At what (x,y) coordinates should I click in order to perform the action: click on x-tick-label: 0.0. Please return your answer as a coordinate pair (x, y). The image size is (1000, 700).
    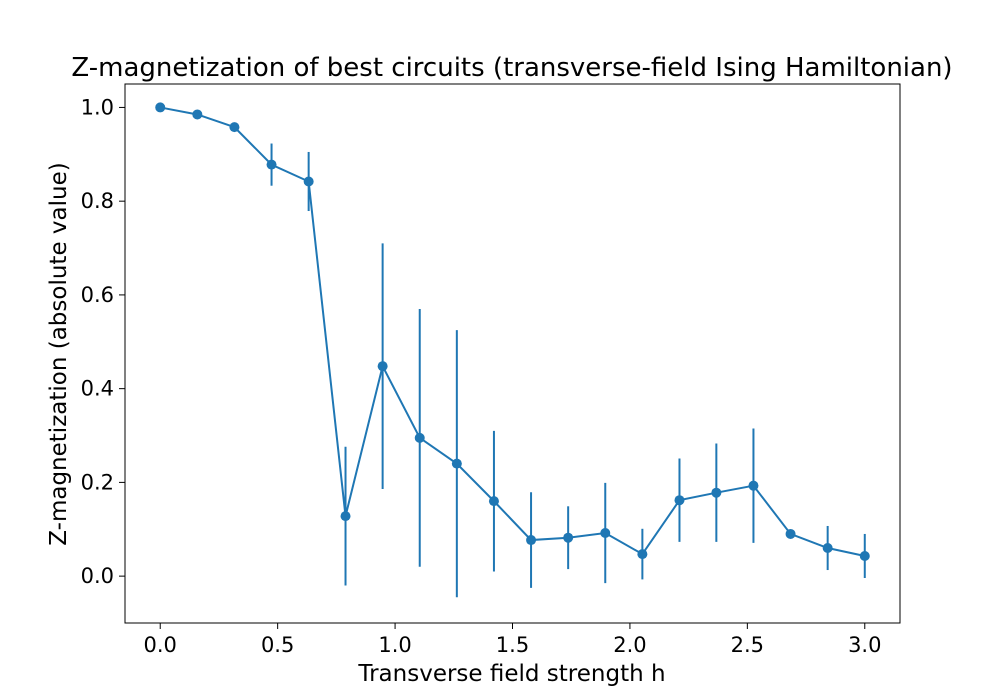
    Looking at the image, I should click on (160, 645).